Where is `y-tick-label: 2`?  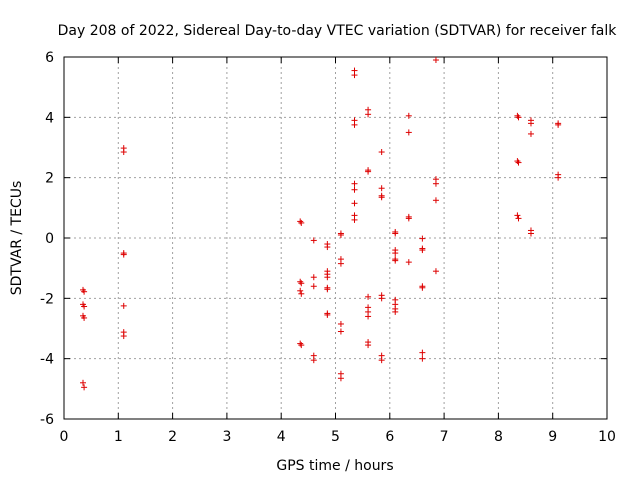
y-tick-label: 2 is located at coordinates (49, 179).